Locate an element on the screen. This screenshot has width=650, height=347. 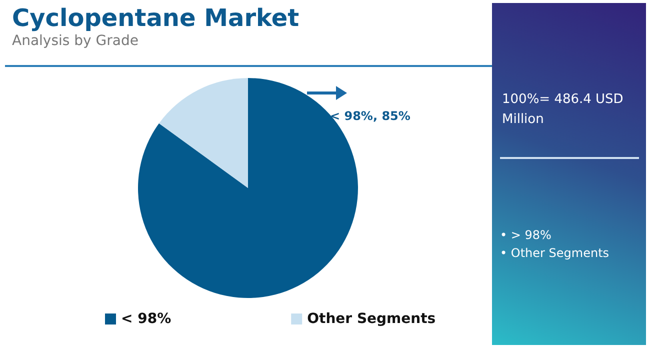
text: 100%= 486.4 USD Million is located at coordinates (563, 110).